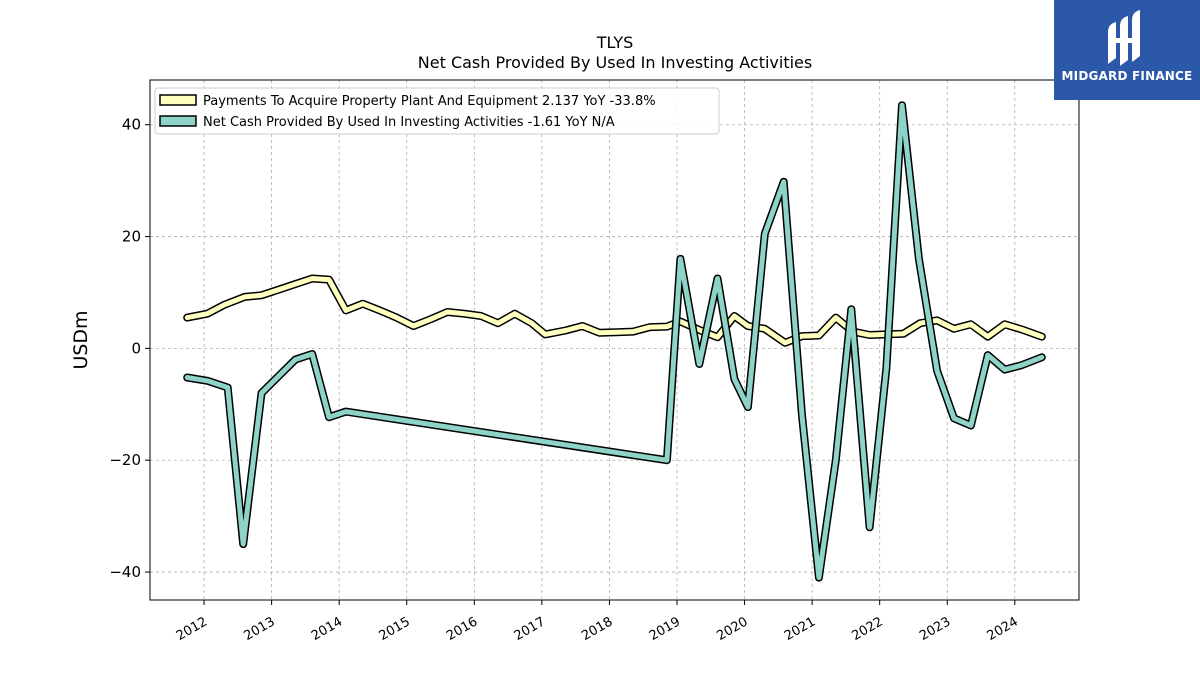 The image size is (1200, 675). Describe the element at coordinates (530, 629) in the screenshot. I see `x-tick-label: 2017` at that location.